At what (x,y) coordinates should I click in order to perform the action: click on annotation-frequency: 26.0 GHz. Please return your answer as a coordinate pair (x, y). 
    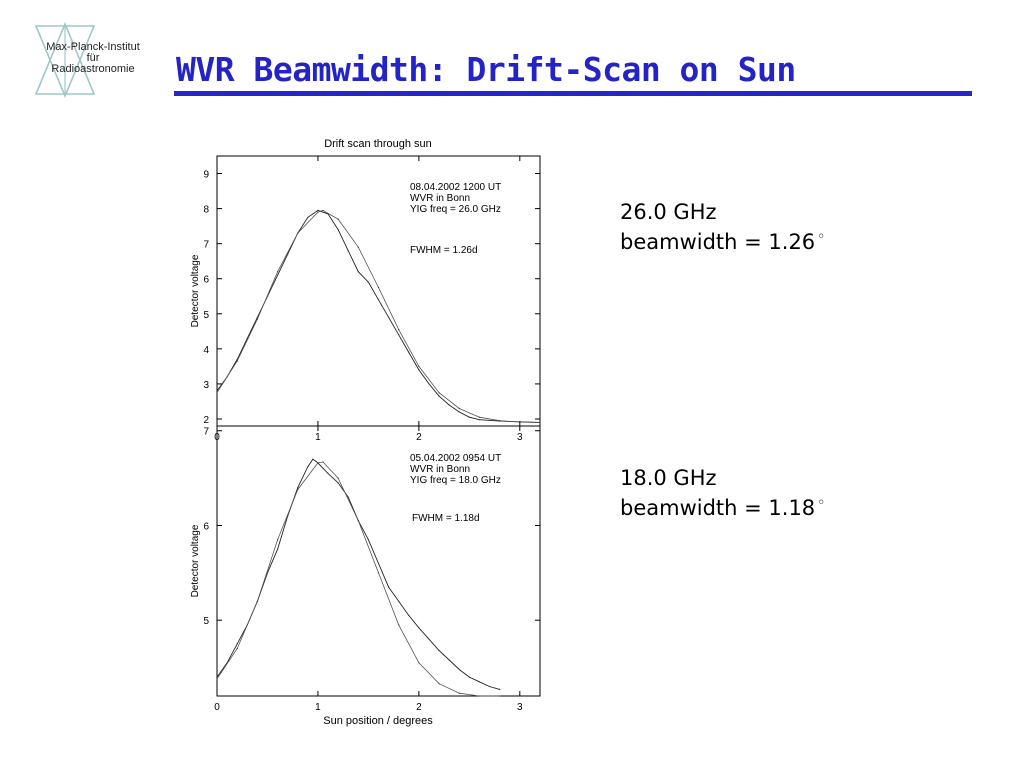
    Looking at the image, I should click on (668, 212).